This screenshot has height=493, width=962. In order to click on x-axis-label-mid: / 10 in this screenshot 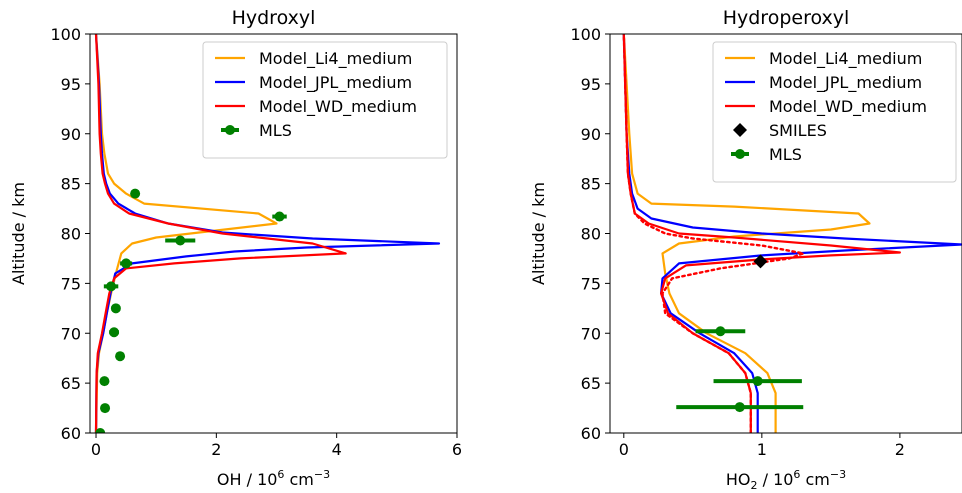, I will do `click(776, 479)`.